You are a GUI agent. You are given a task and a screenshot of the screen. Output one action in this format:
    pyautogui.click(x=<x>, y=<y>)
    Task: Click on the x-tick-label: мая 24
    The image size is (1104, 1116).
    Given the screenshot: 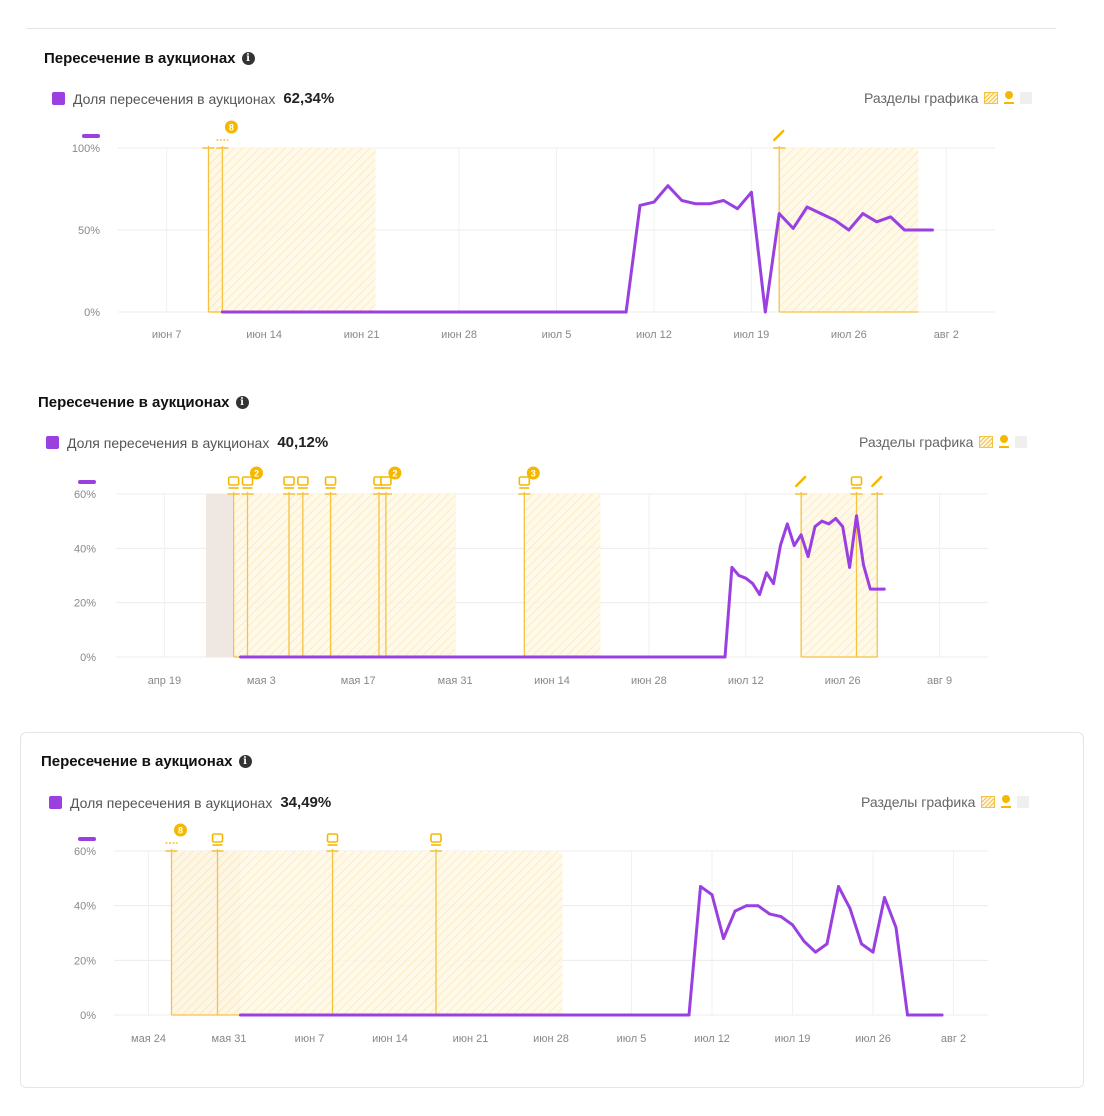 What is the action you would take?
    pyautogui.click(x=148, y=1039)
    